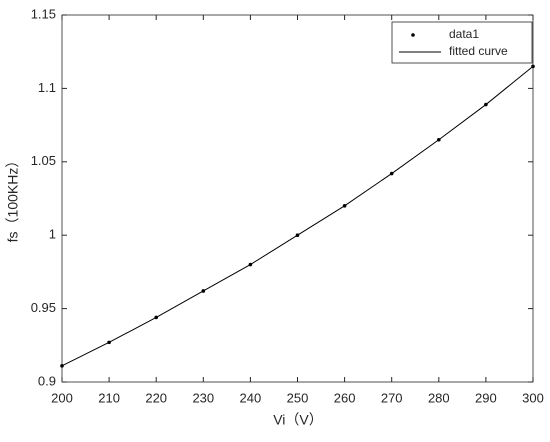 This screenshot has height=442, width=550. I want to click on y-axis-label: fs（100KHz）, so click(13, 198).